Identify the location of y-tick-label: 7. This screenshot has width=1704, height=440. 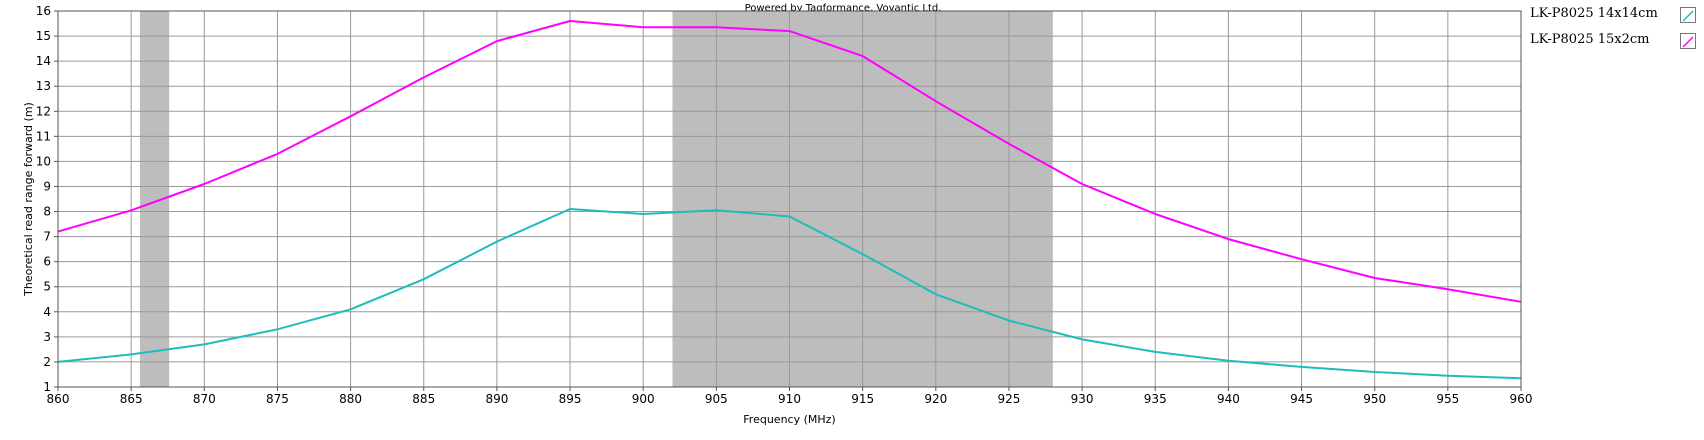
(47, 237).